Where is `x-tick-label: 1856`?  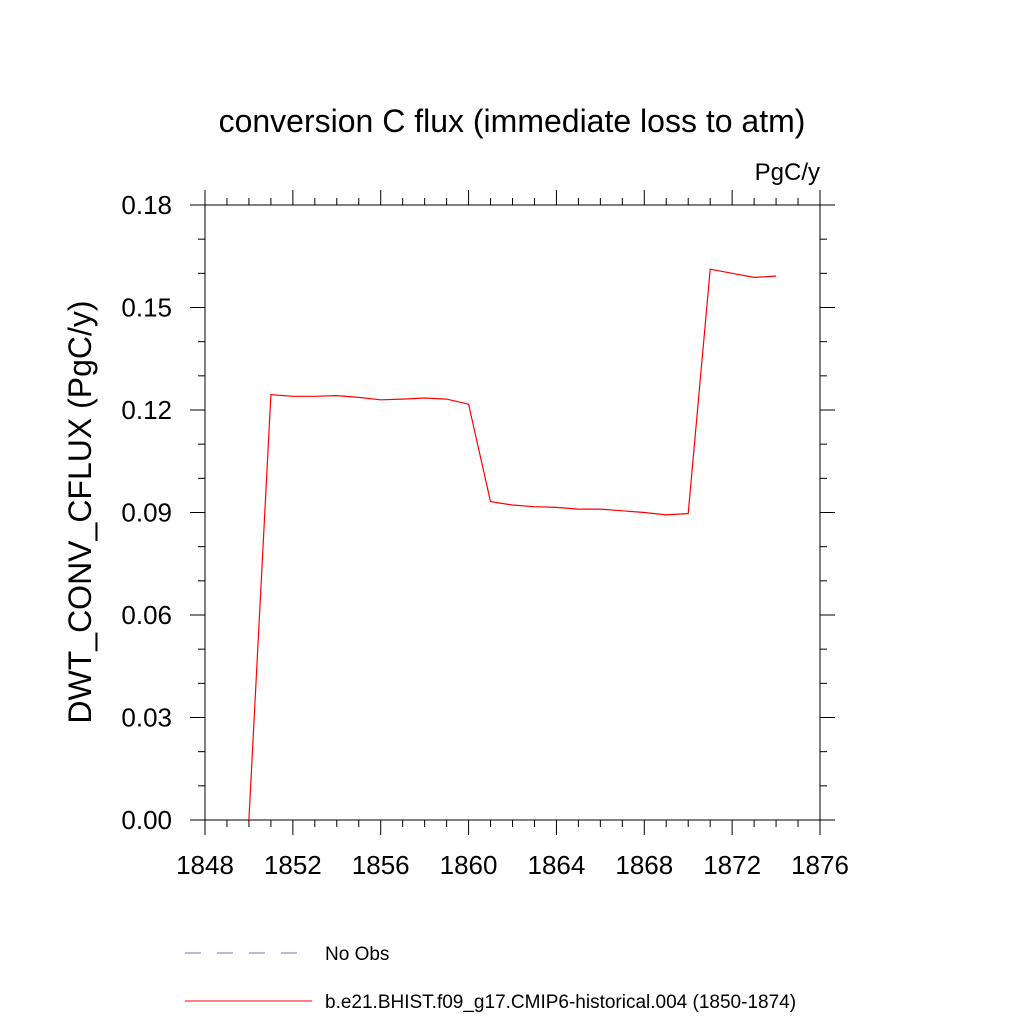
x-tick-label: 1856 is located at coordinates (381, 865).